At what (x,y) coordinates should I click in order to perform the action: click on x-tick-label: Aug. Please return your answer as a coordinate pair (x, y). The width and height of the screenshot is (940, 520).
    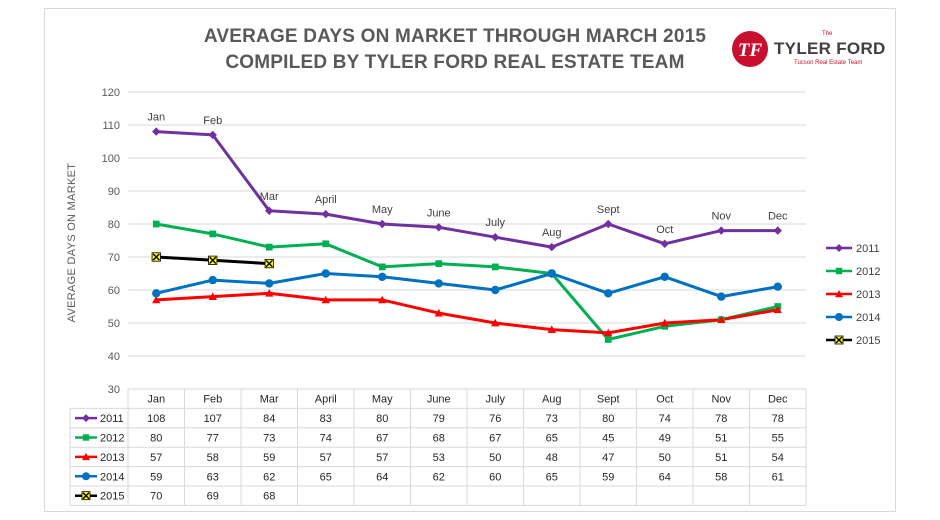
    Looking at the image, I should click on (552, 400).